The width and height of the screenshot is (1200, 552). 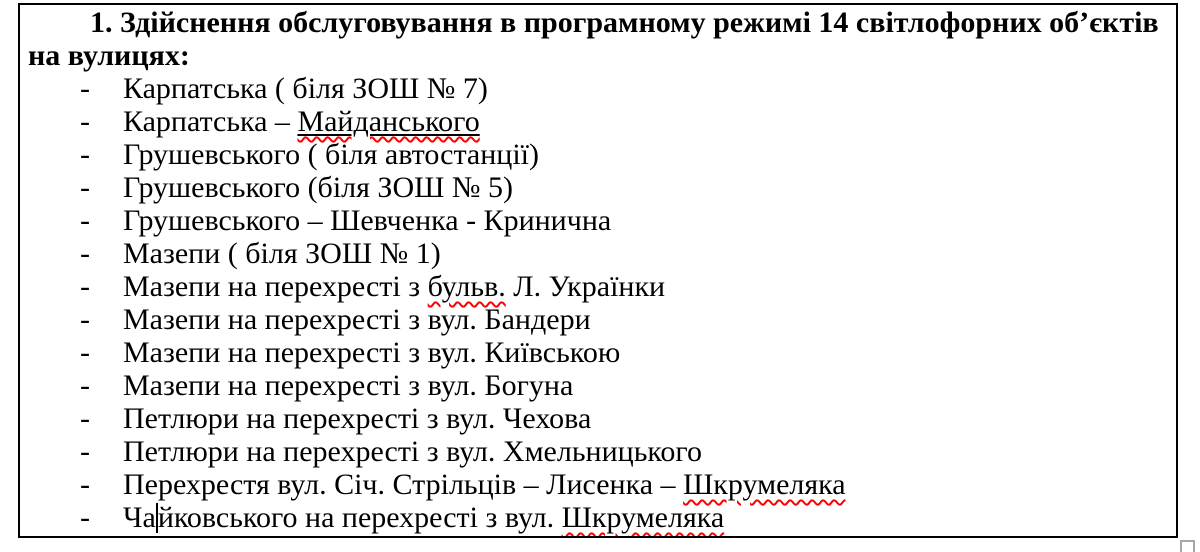 I want to click on list-item: - Мазепи на перехресті з вул. Богуна, so click(x=598, y=385).